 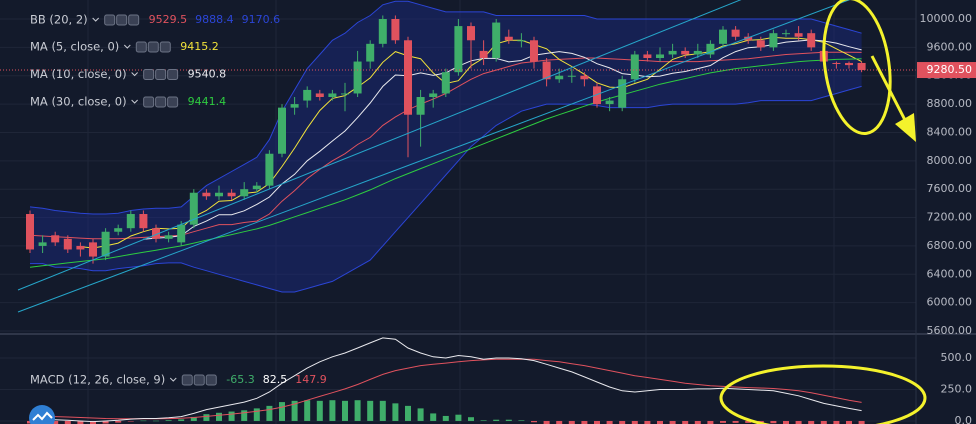 What do you see at coordinates (957, 357) in the screenshot?
I see `y-tick-label: 500.0` at bounding box center [957, 357].